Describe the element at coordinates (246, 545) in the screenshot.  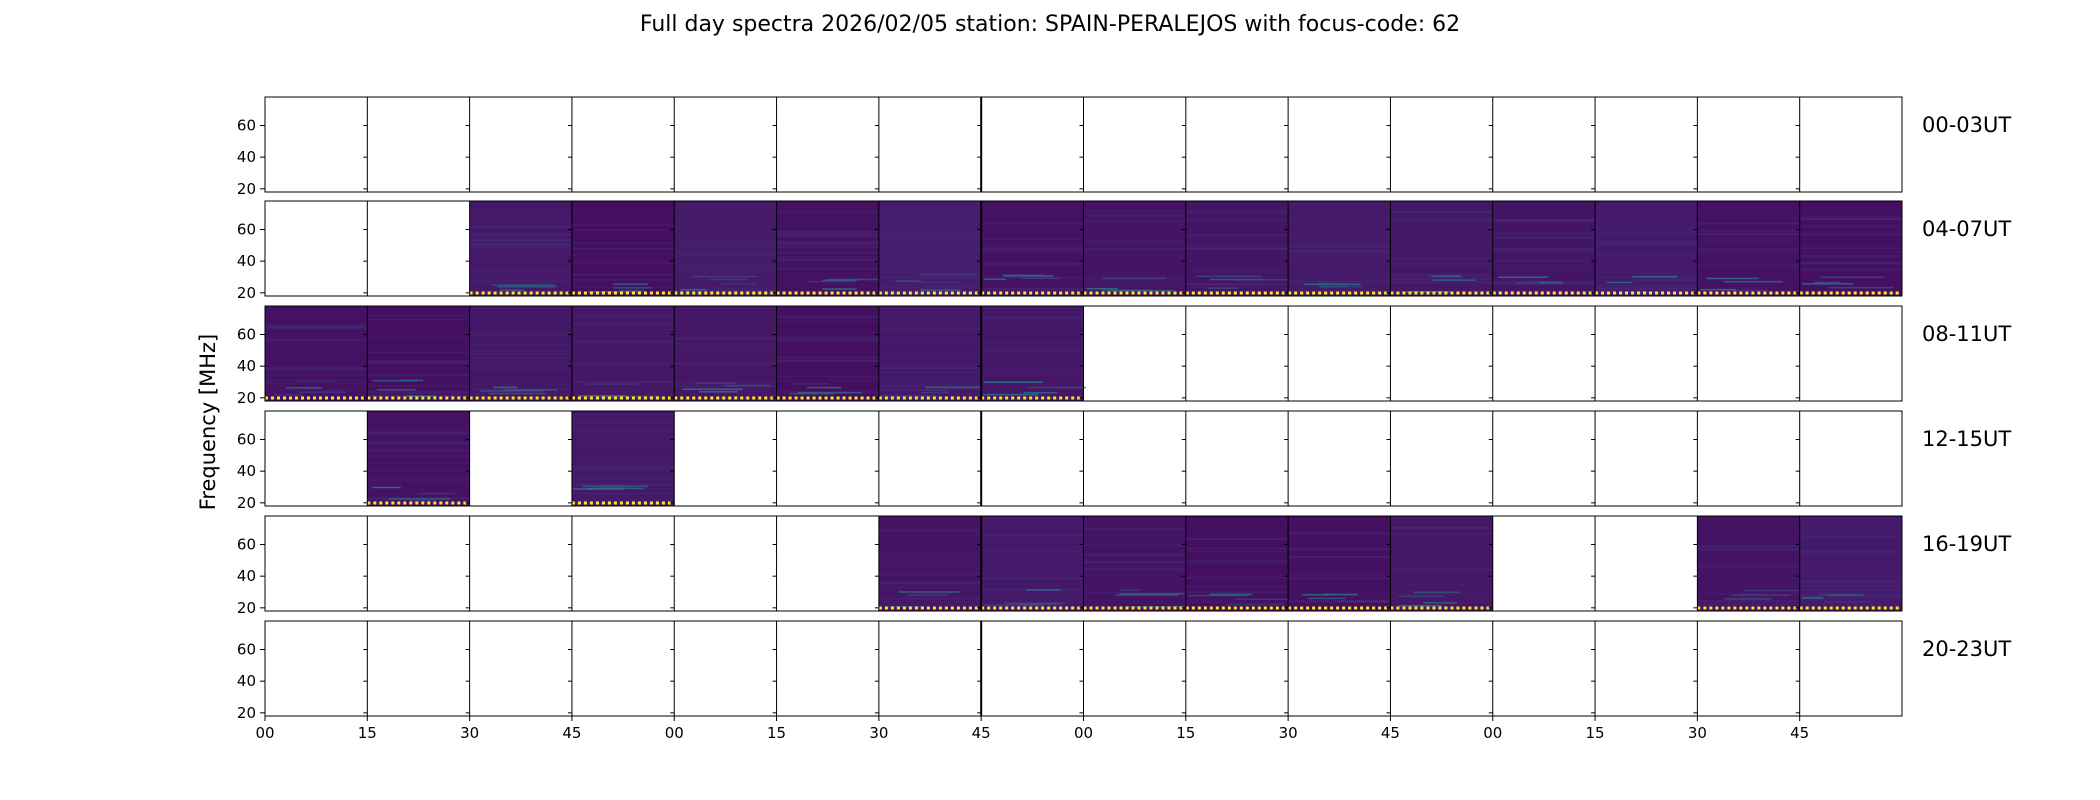
I see `y-tick-label: 60` at that location.